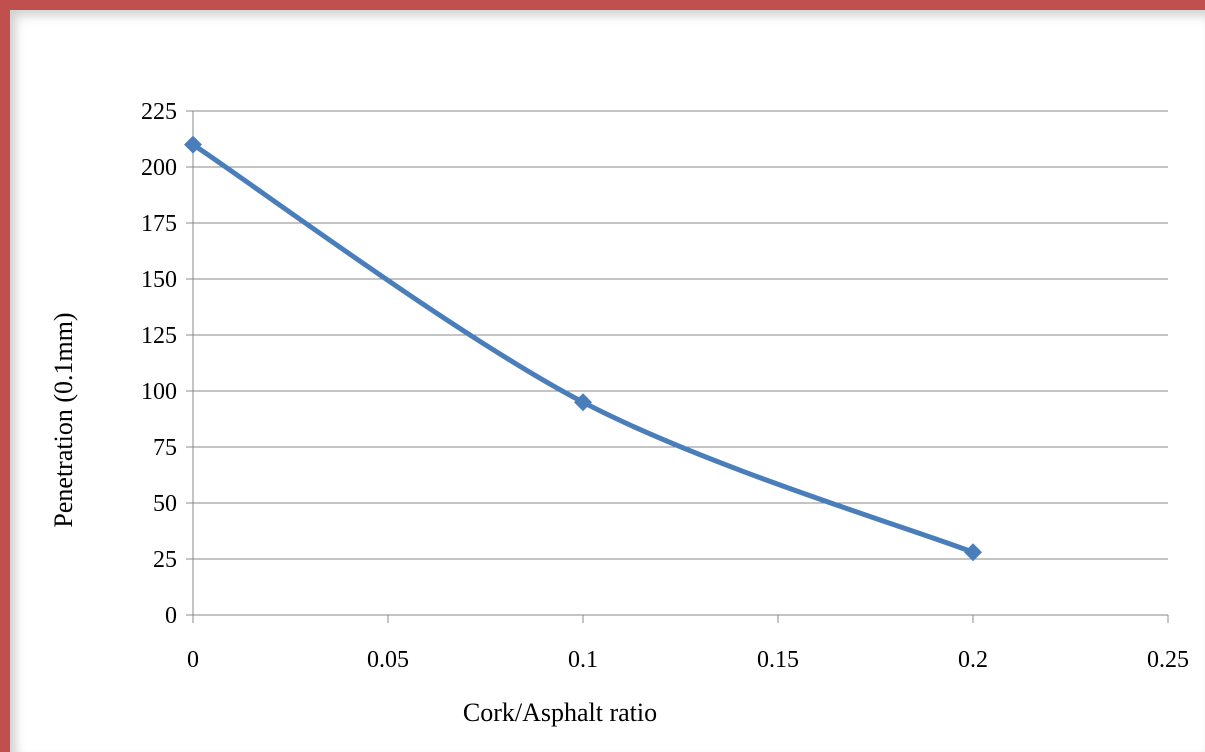  What do you see at coordinates (193, 660) in the screenshot?
I see `x-tick-label: 0` at bounding box center [193, 660].